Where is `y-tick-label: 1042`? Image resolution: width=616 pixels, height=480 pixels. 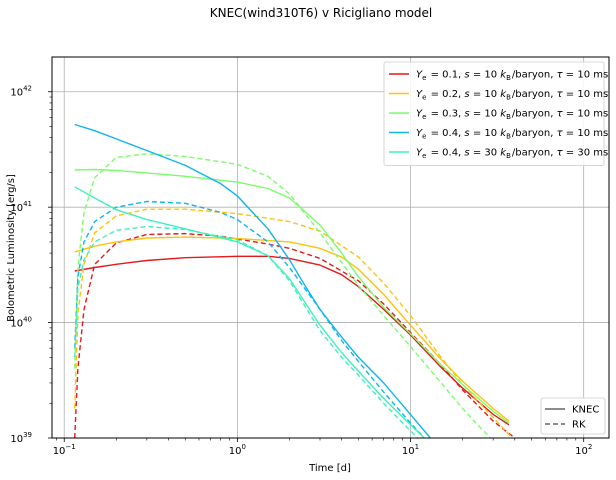 y-tick-label: 1042 is located at coordinates (21, 92).